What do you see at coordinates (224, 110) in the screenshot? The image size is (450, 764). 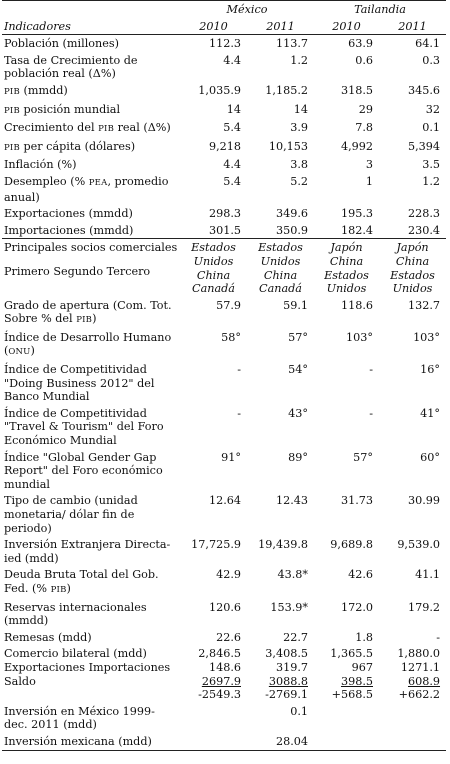 I see `table-row: PIB posición mundial 14 14 29 32` at bounding box center [224, 110].